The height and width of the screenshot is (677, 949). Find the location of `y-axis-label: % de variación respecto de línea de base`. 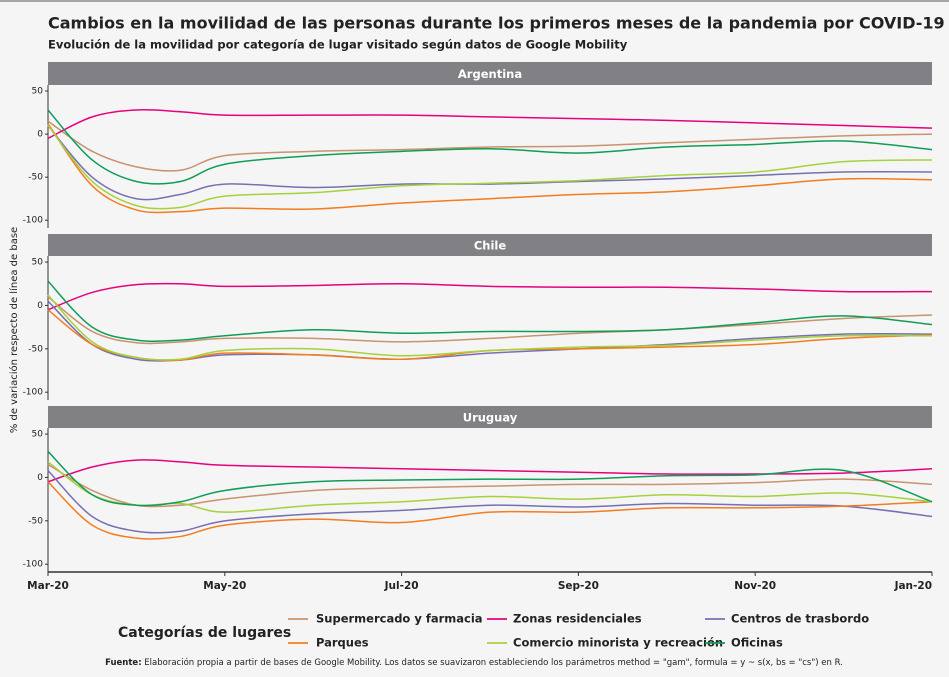

y-axis-label: % de variación respecto de línea de base is located at coordinates (14, 330).